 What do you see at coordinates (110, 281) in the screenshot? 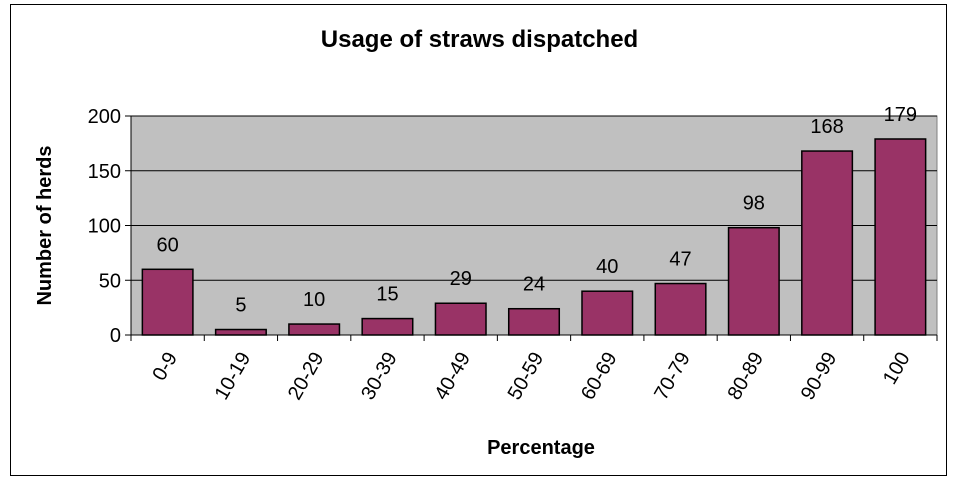
I see `y-tick-label: 50` at bounding box center [110, 281].